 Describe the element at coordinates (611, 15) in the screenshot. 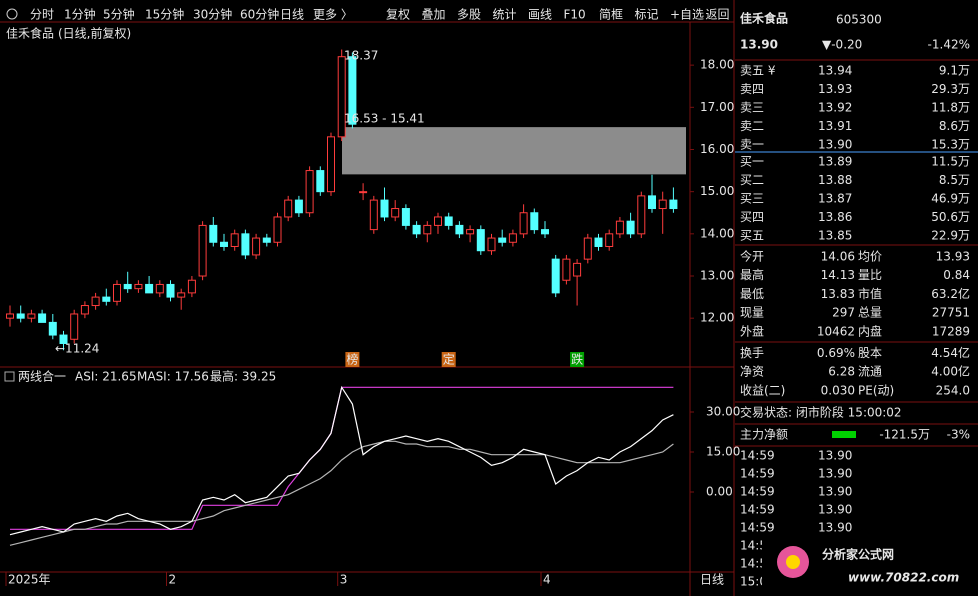

I see `tool-button: 简框` at that location.